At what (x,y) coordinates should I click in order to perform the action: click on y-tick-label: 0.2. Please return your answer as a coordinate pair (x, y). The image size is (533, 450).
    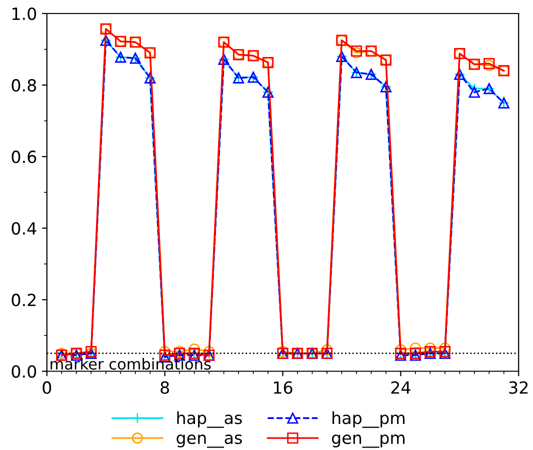
    Looking at the image, I should click on (24, 300).